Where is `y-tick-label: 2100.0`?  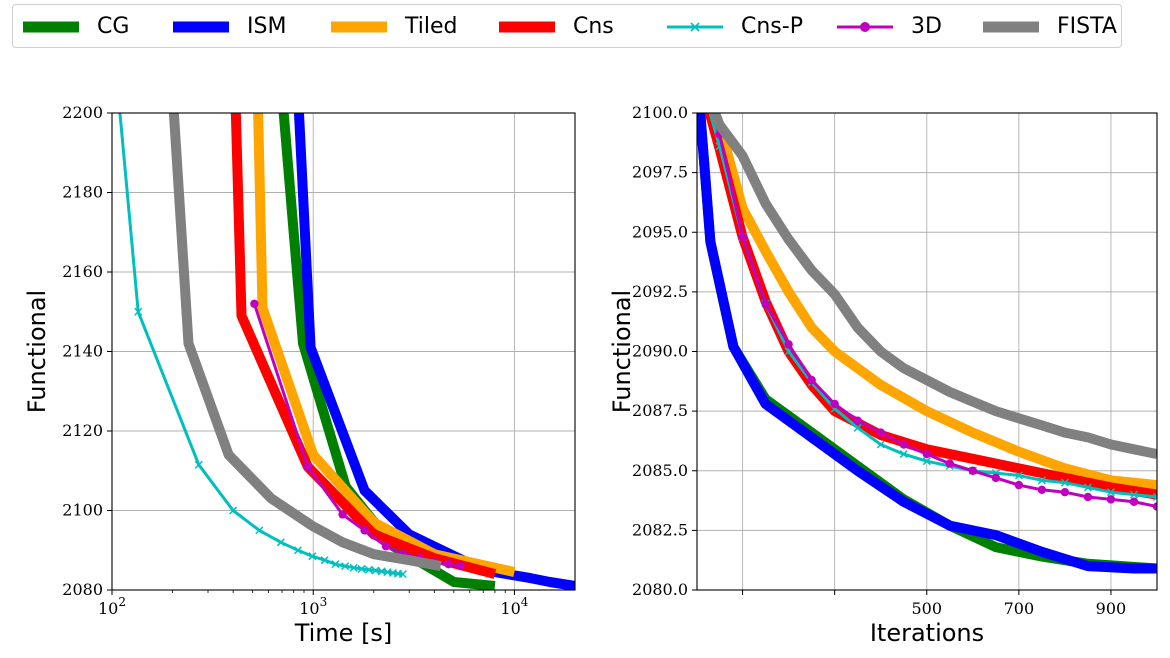
y-tick-label: 2100.0 is located at coordinates (660, 112).